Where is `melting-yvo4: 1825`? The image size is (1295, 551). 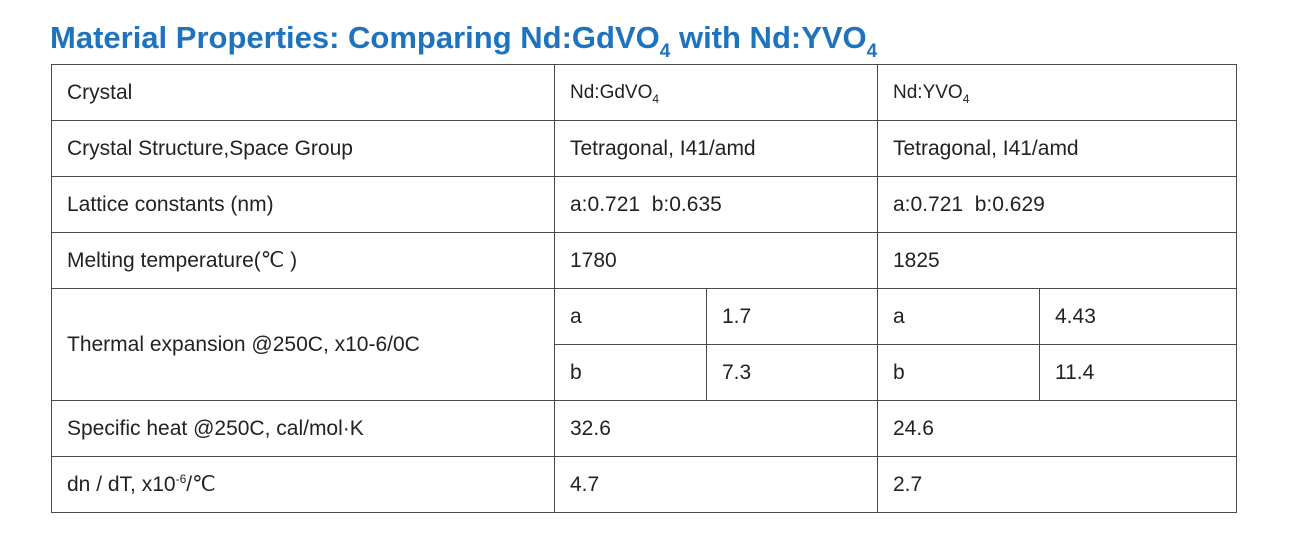
melting-yvo4: 1825 is located at coordinates (1057, 260).